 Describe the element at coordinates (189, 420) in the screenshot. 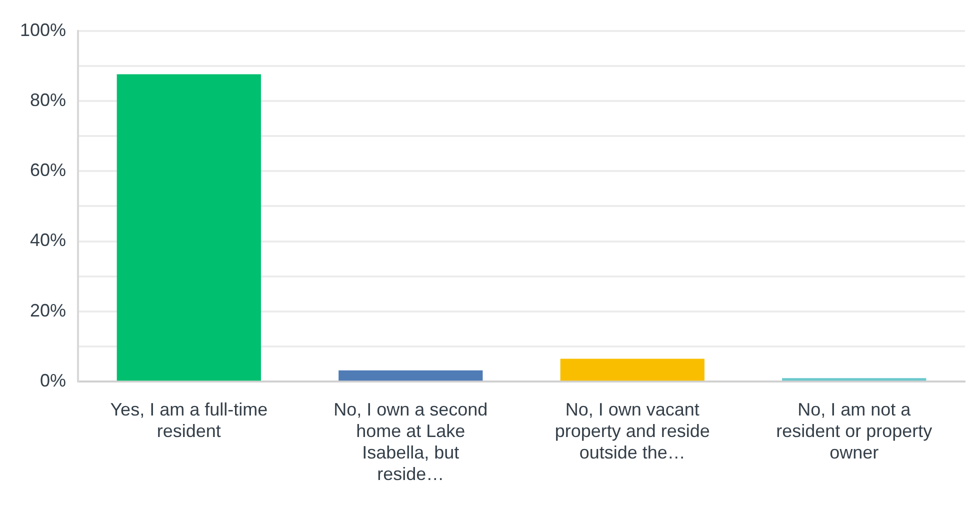

I see `x-tick-label: Yes, I am a full-time resident` at that location.